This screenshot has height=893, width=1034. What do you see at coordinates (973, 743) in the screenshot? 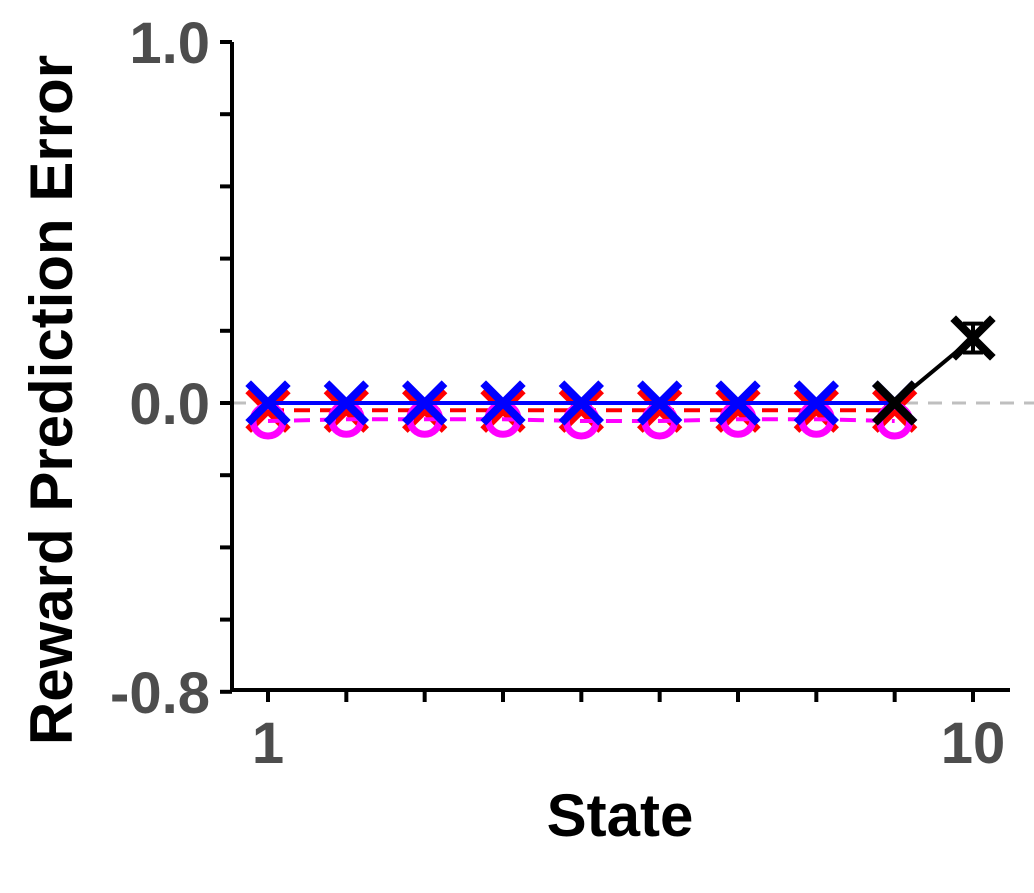
I see `x-tick-label-1: 10` at bounding box center [973, 743].